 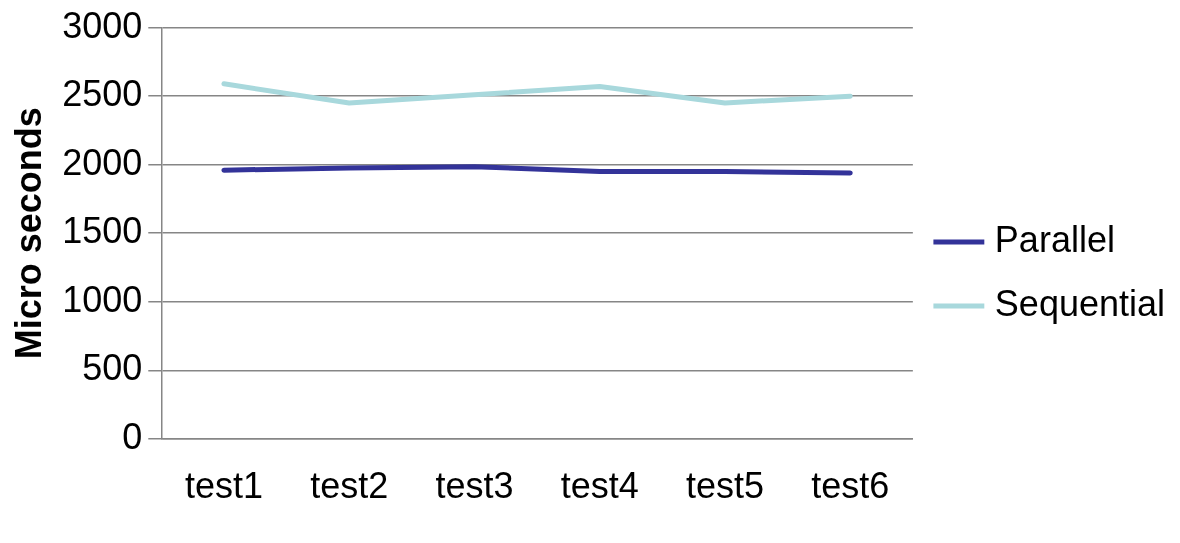 What do you see at coordinates (850, 486) in the screenshot?
I see `x-tick-label: test6` at bounding box center [850, 486].